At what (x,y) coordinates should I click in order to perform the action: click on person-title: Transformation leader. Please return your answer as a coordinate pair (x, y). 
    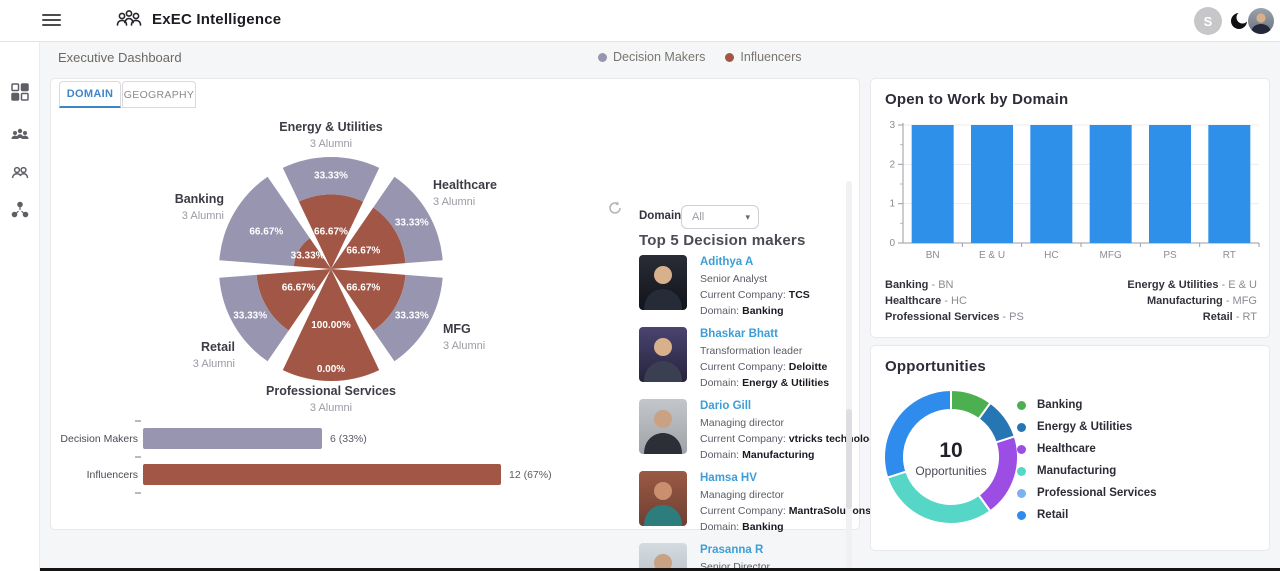
    Looking at the image, I should click on (751, 351).